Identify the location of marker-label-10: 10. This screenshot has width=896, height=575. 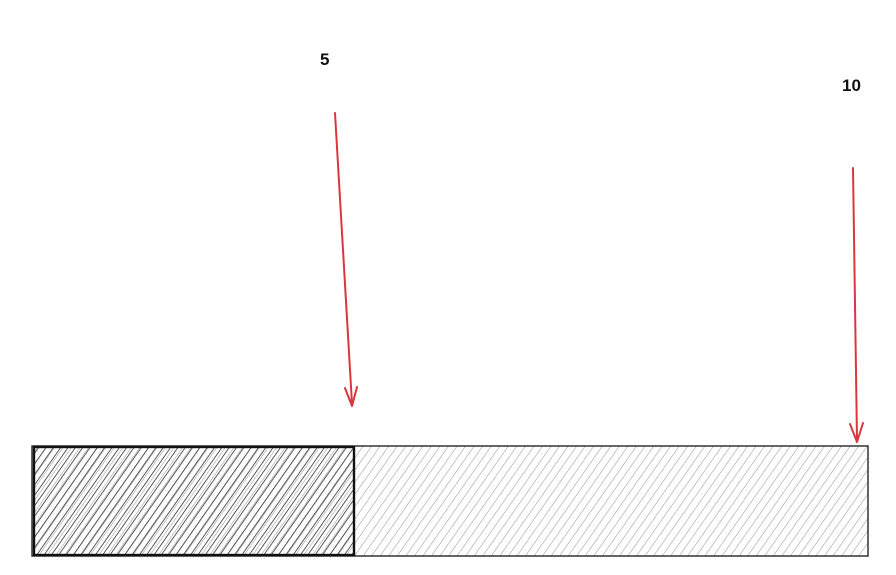
(851, 85).